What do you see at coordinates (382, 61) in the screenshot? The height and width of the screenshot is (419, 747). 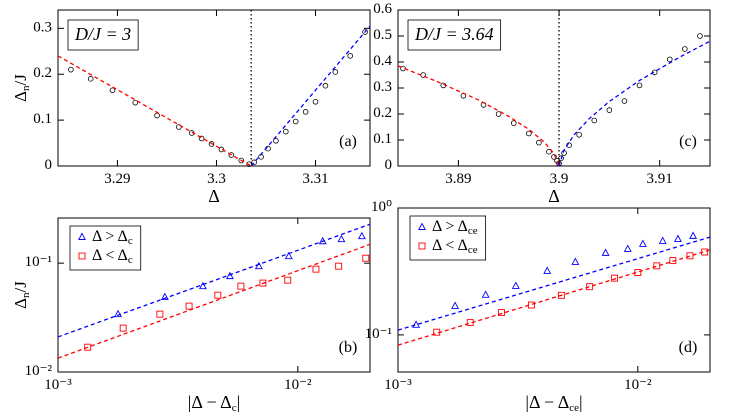 I see `y-tick-label: 0.4` at bounding box center [382, 61].